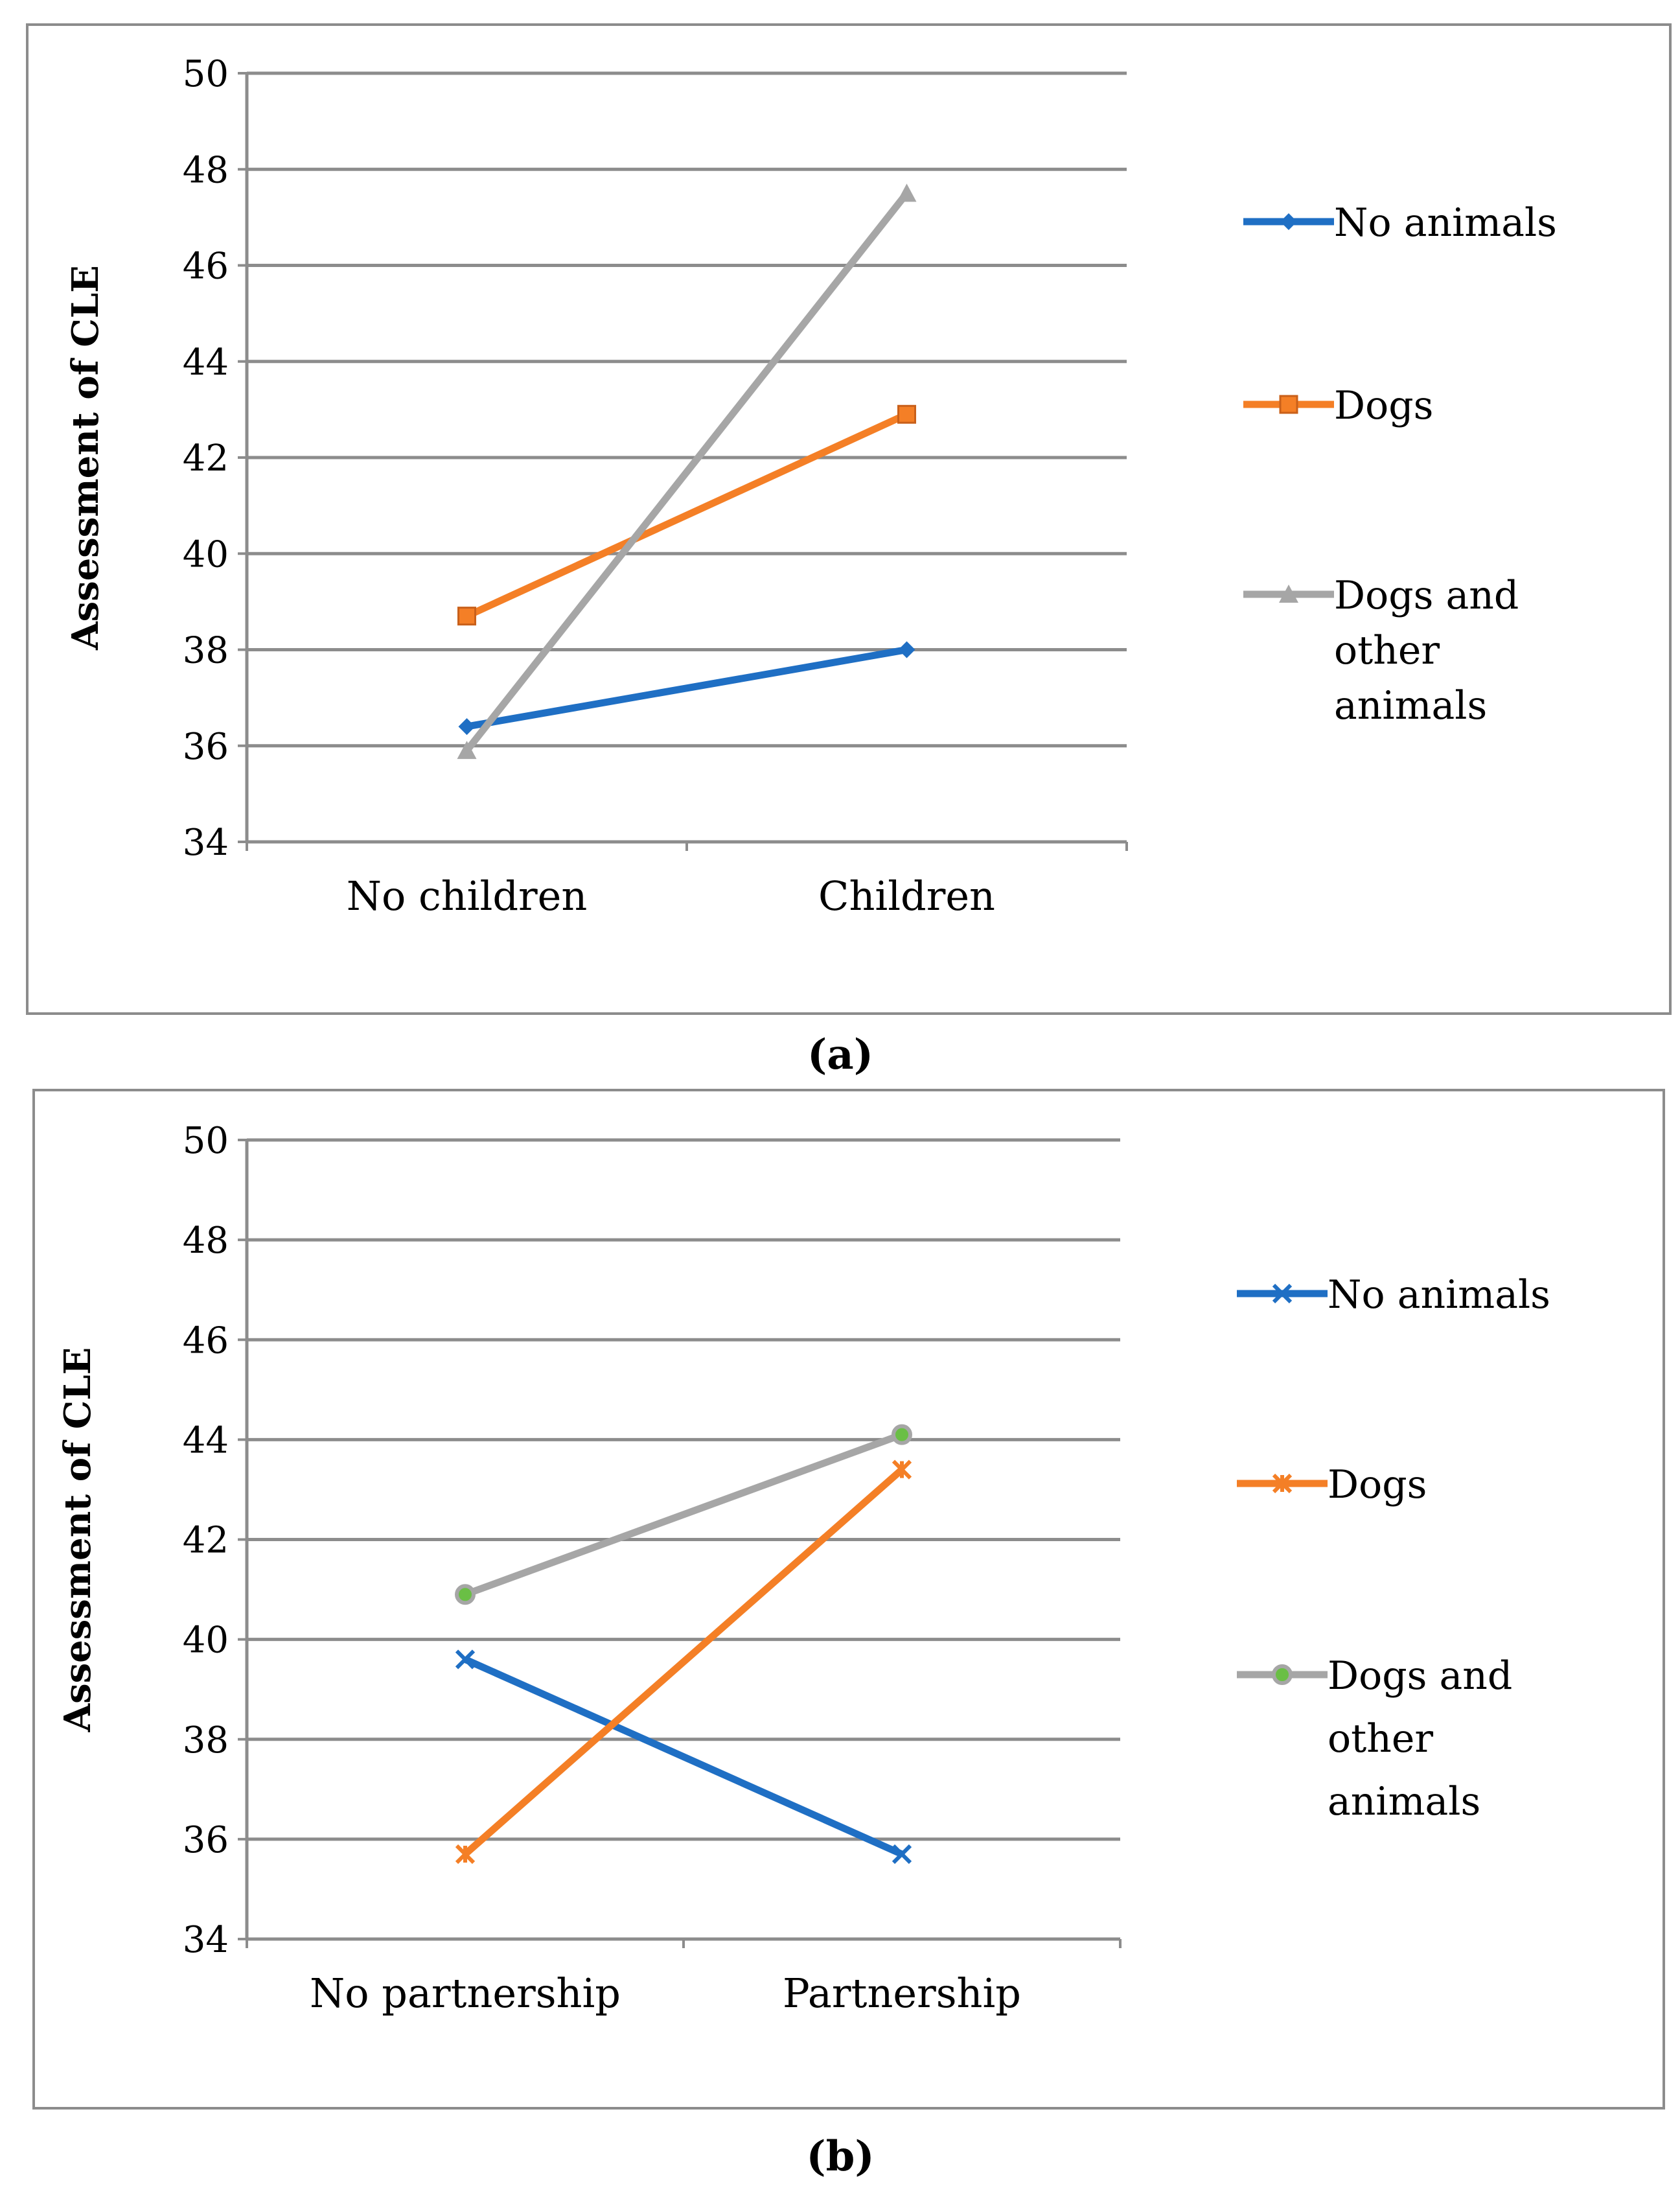 This screenshot has height=2197, width=1680. I want to click on x-category-label: No partnership, so click(465, 1993).